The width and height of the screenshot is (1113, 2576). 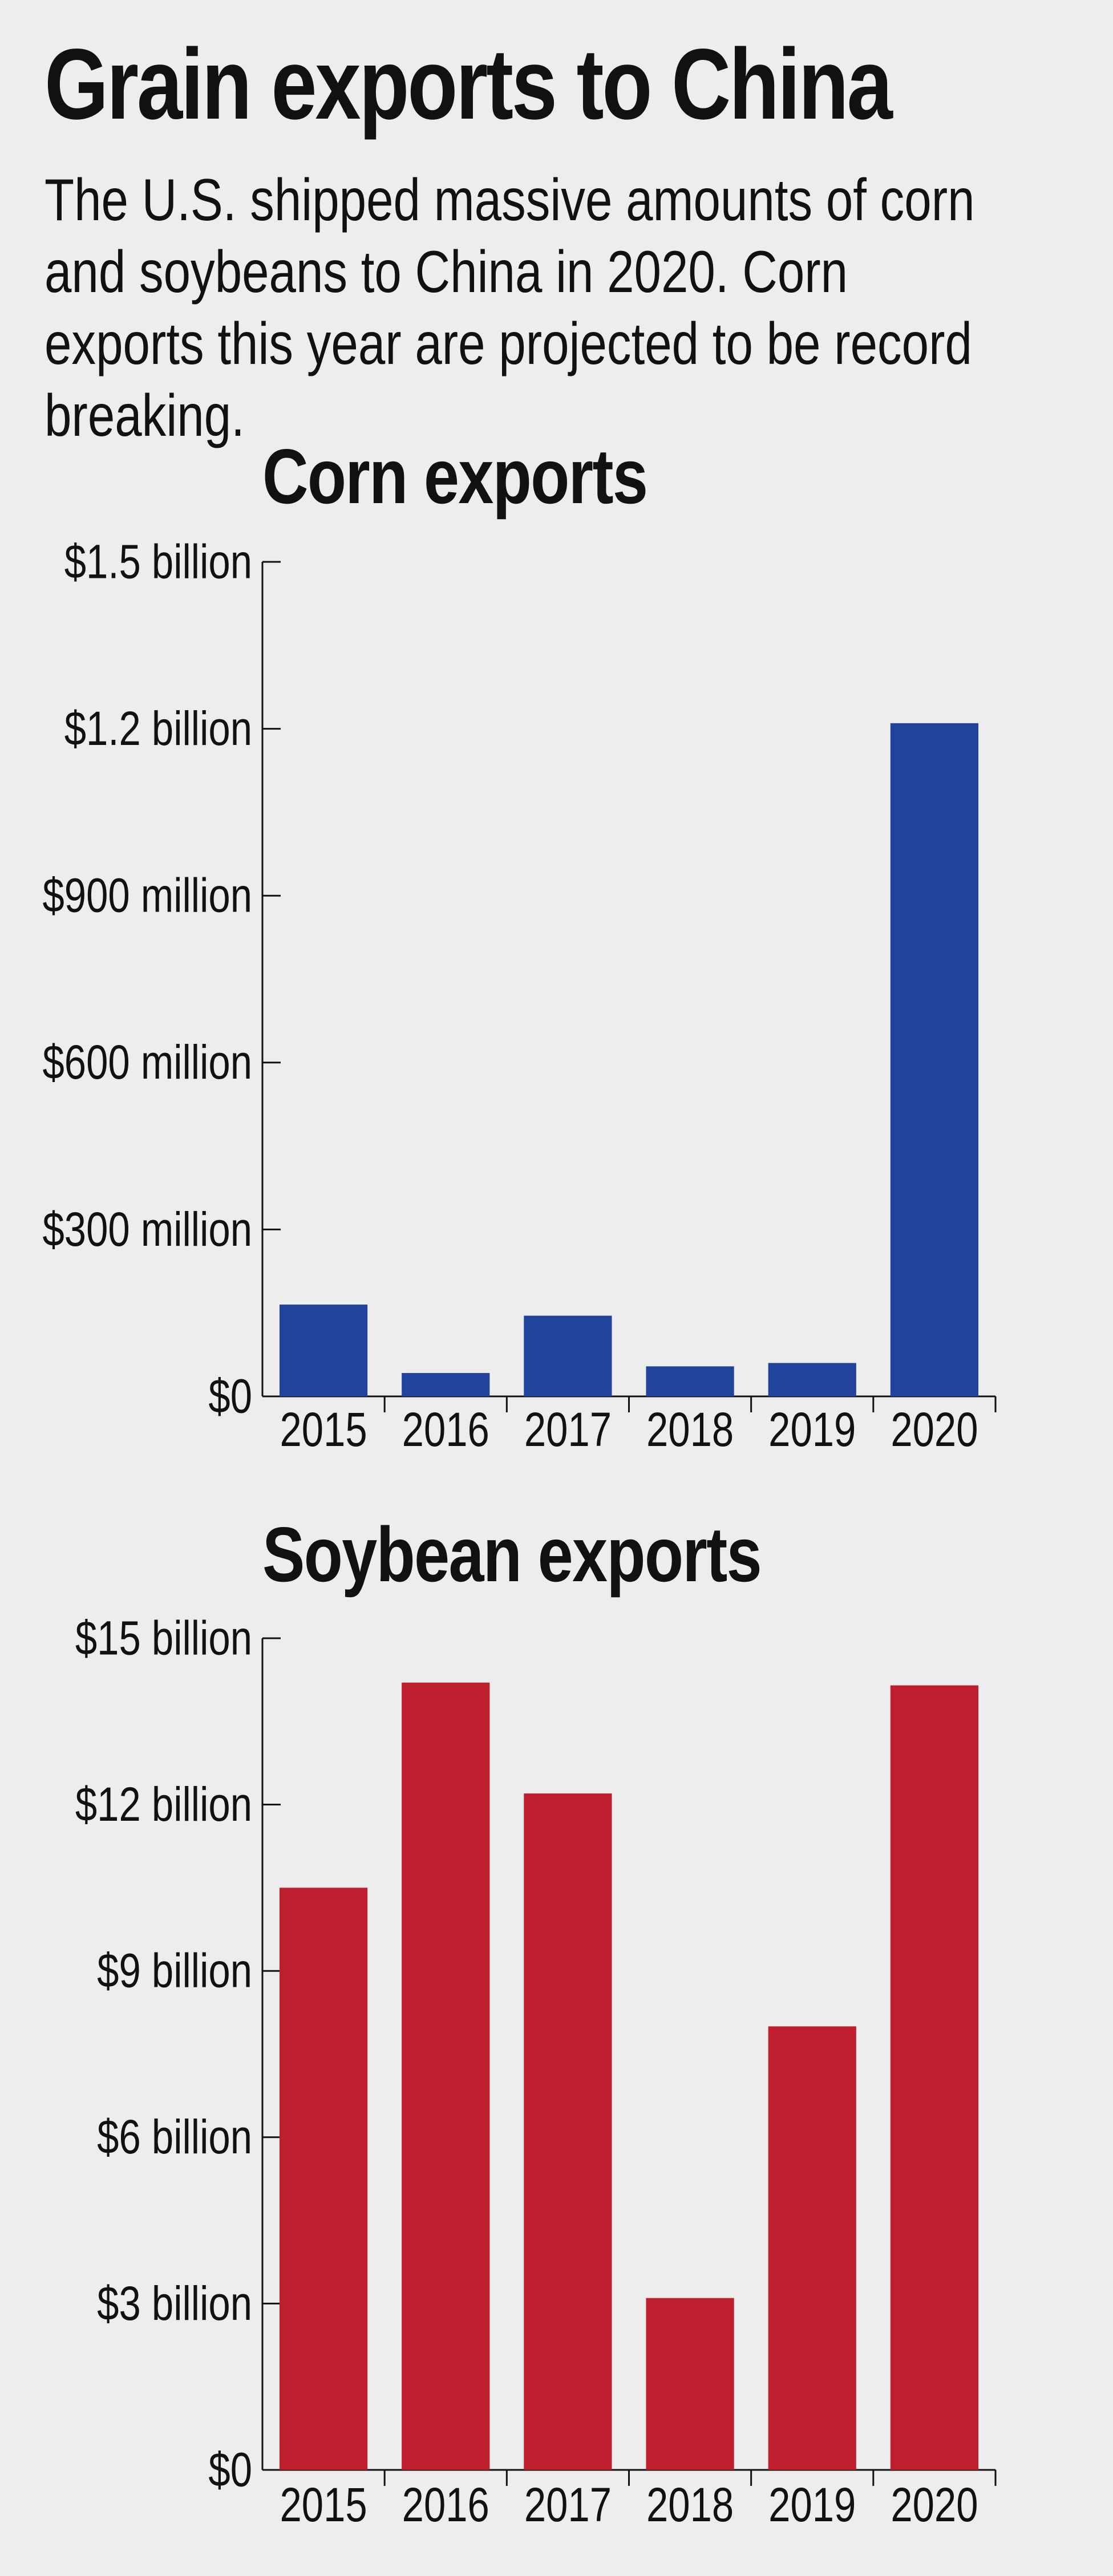 What do you see at coordinates (174, 2303) in the screenshot?
I see `soybean-y-tick-label: $3 billion` at bounding box center [174, 2303].